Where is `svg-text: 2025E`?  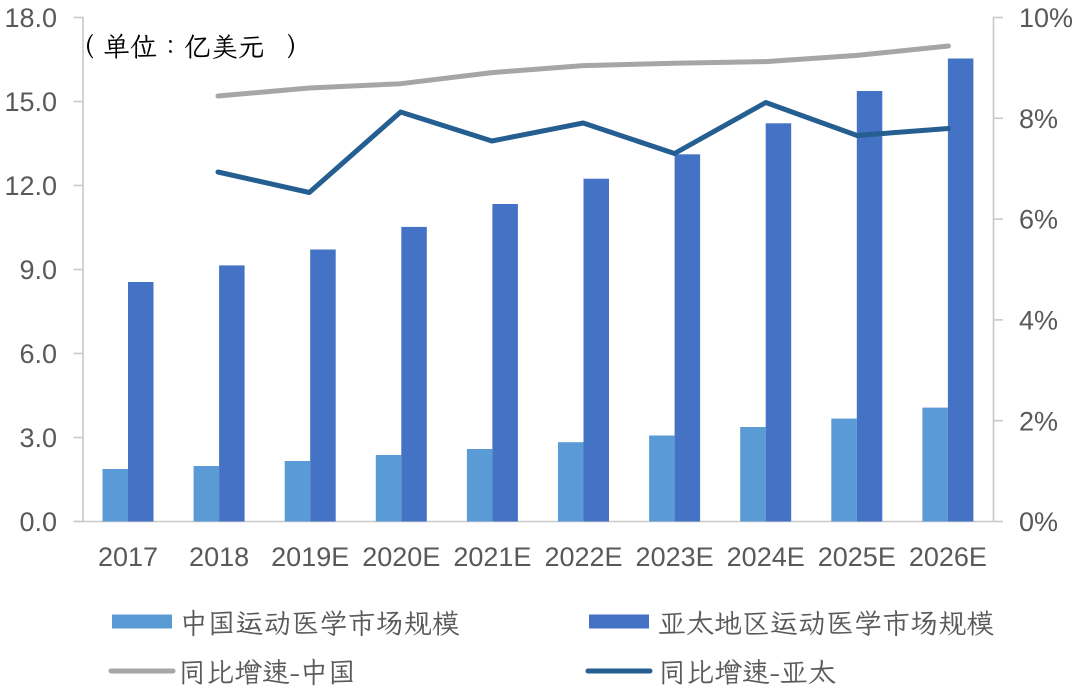
svg-text: 2025E is located at coordinates (857, 557).